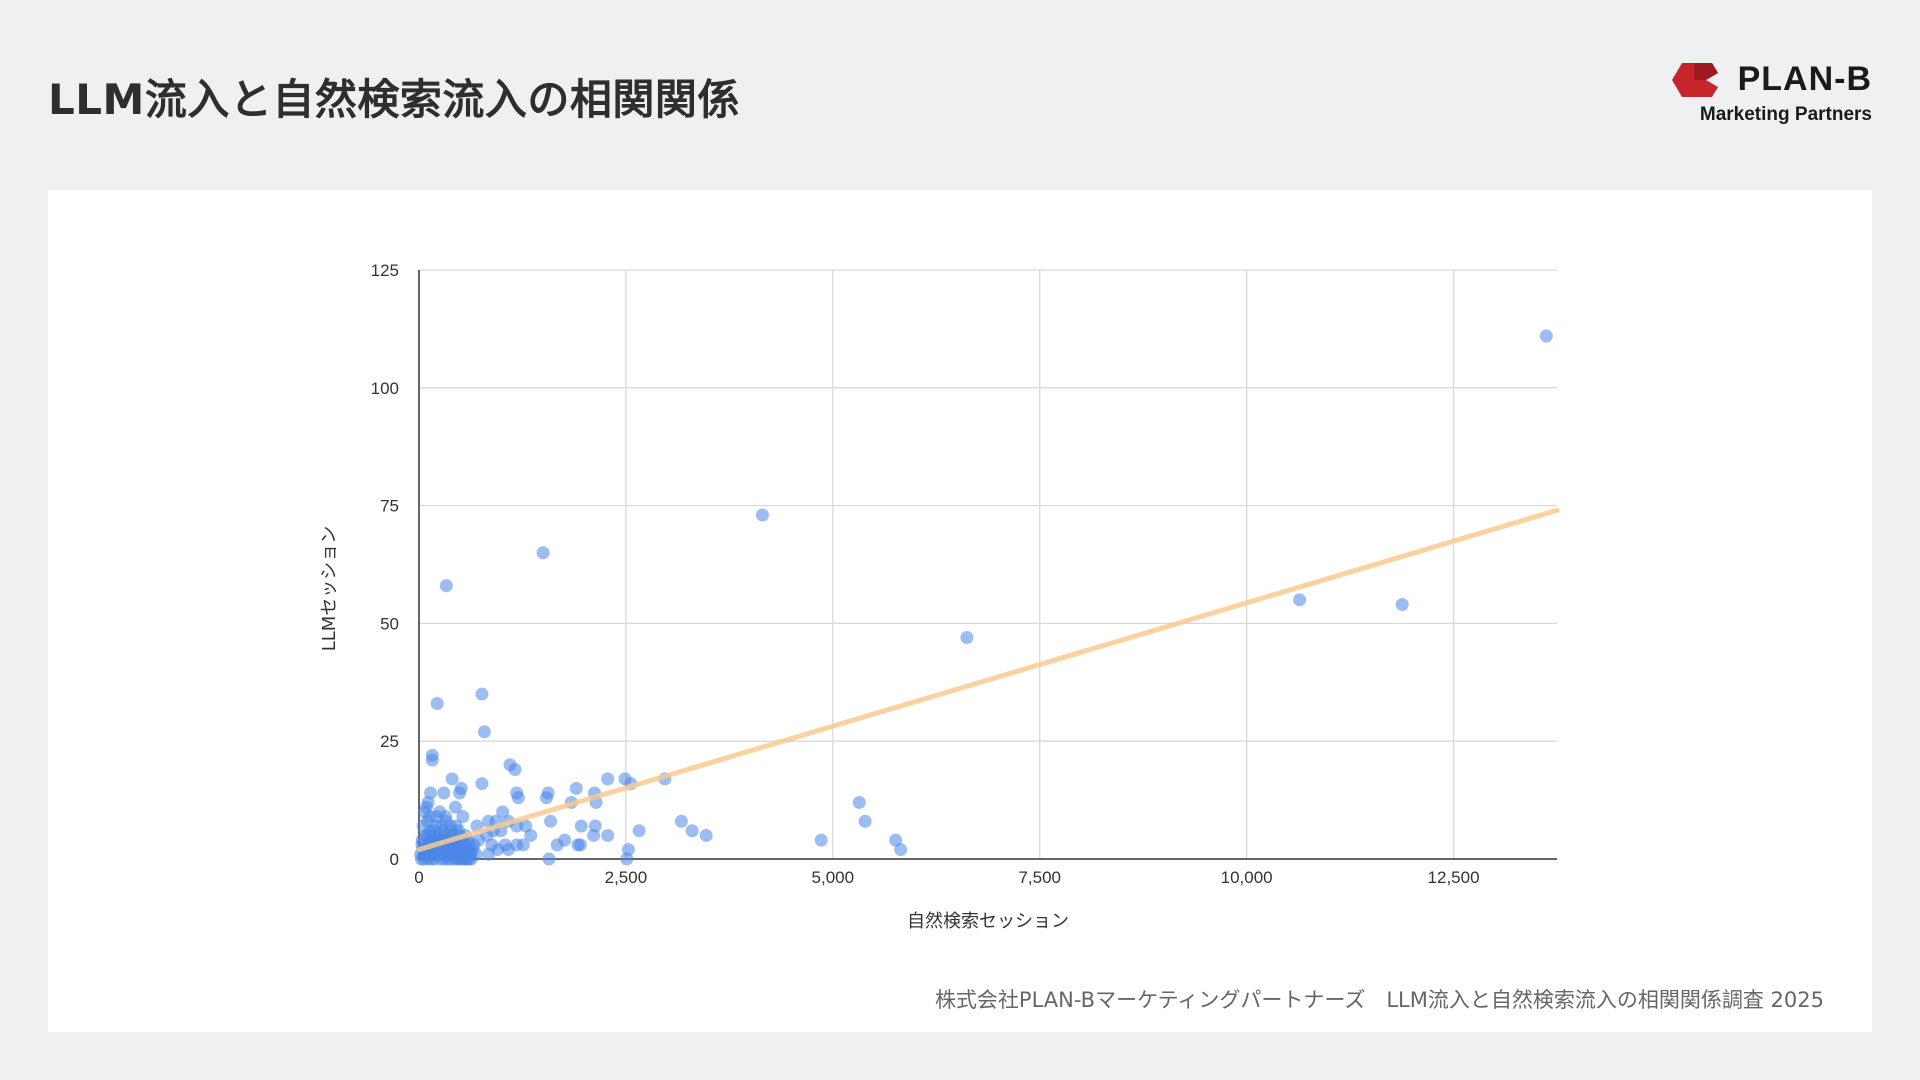 The width and height of the screenshot is (1920, 1080). Describe the element at coordinates (394, 859) in the screenshot. I see `y-tick-label: 0` at that location.